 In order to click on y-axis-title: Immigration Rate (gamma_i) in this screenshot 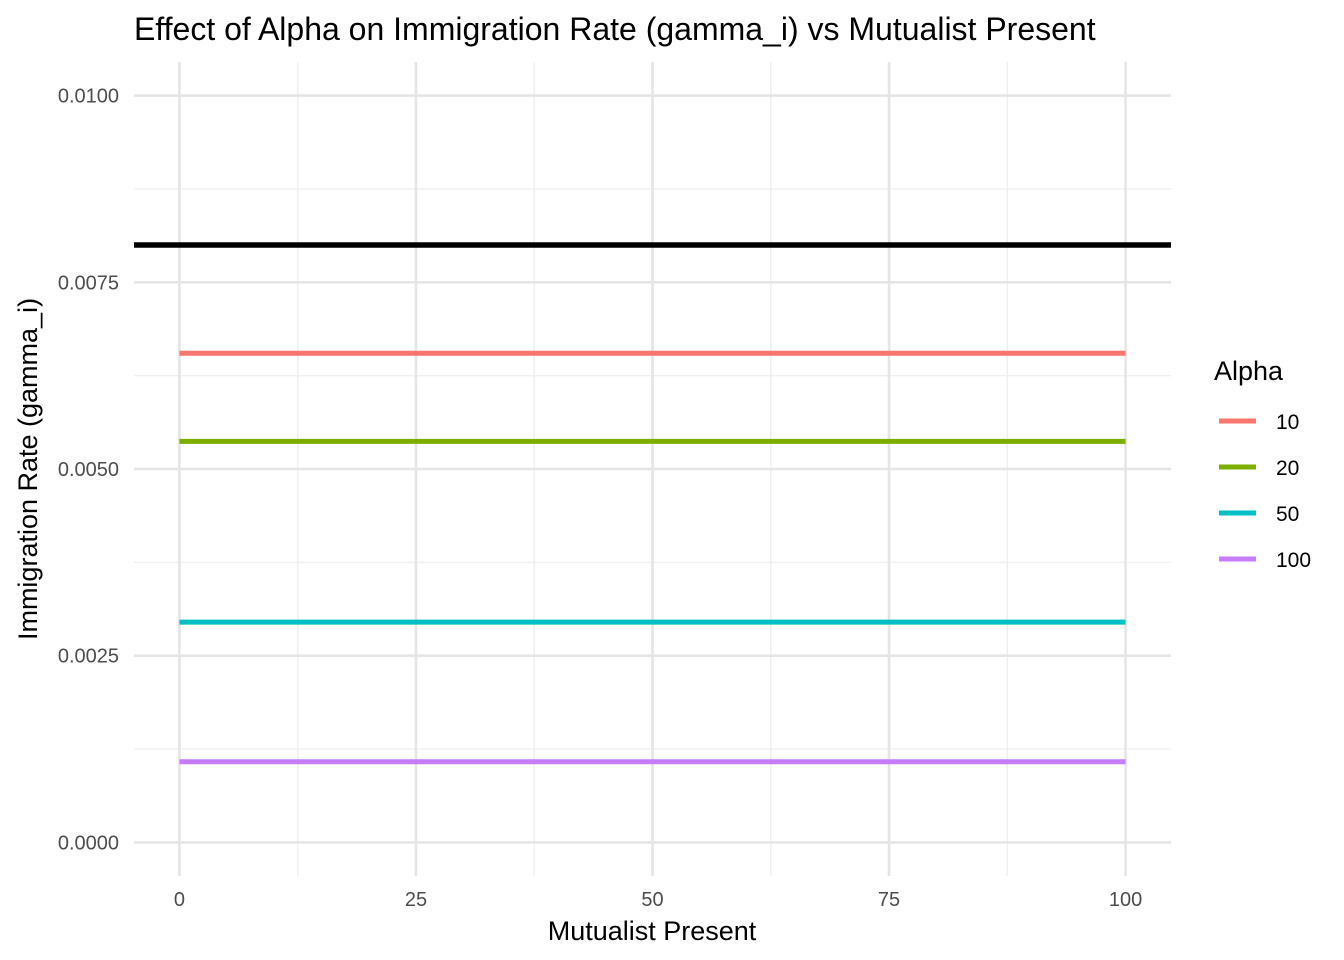, I will do `click(28, 469)`.